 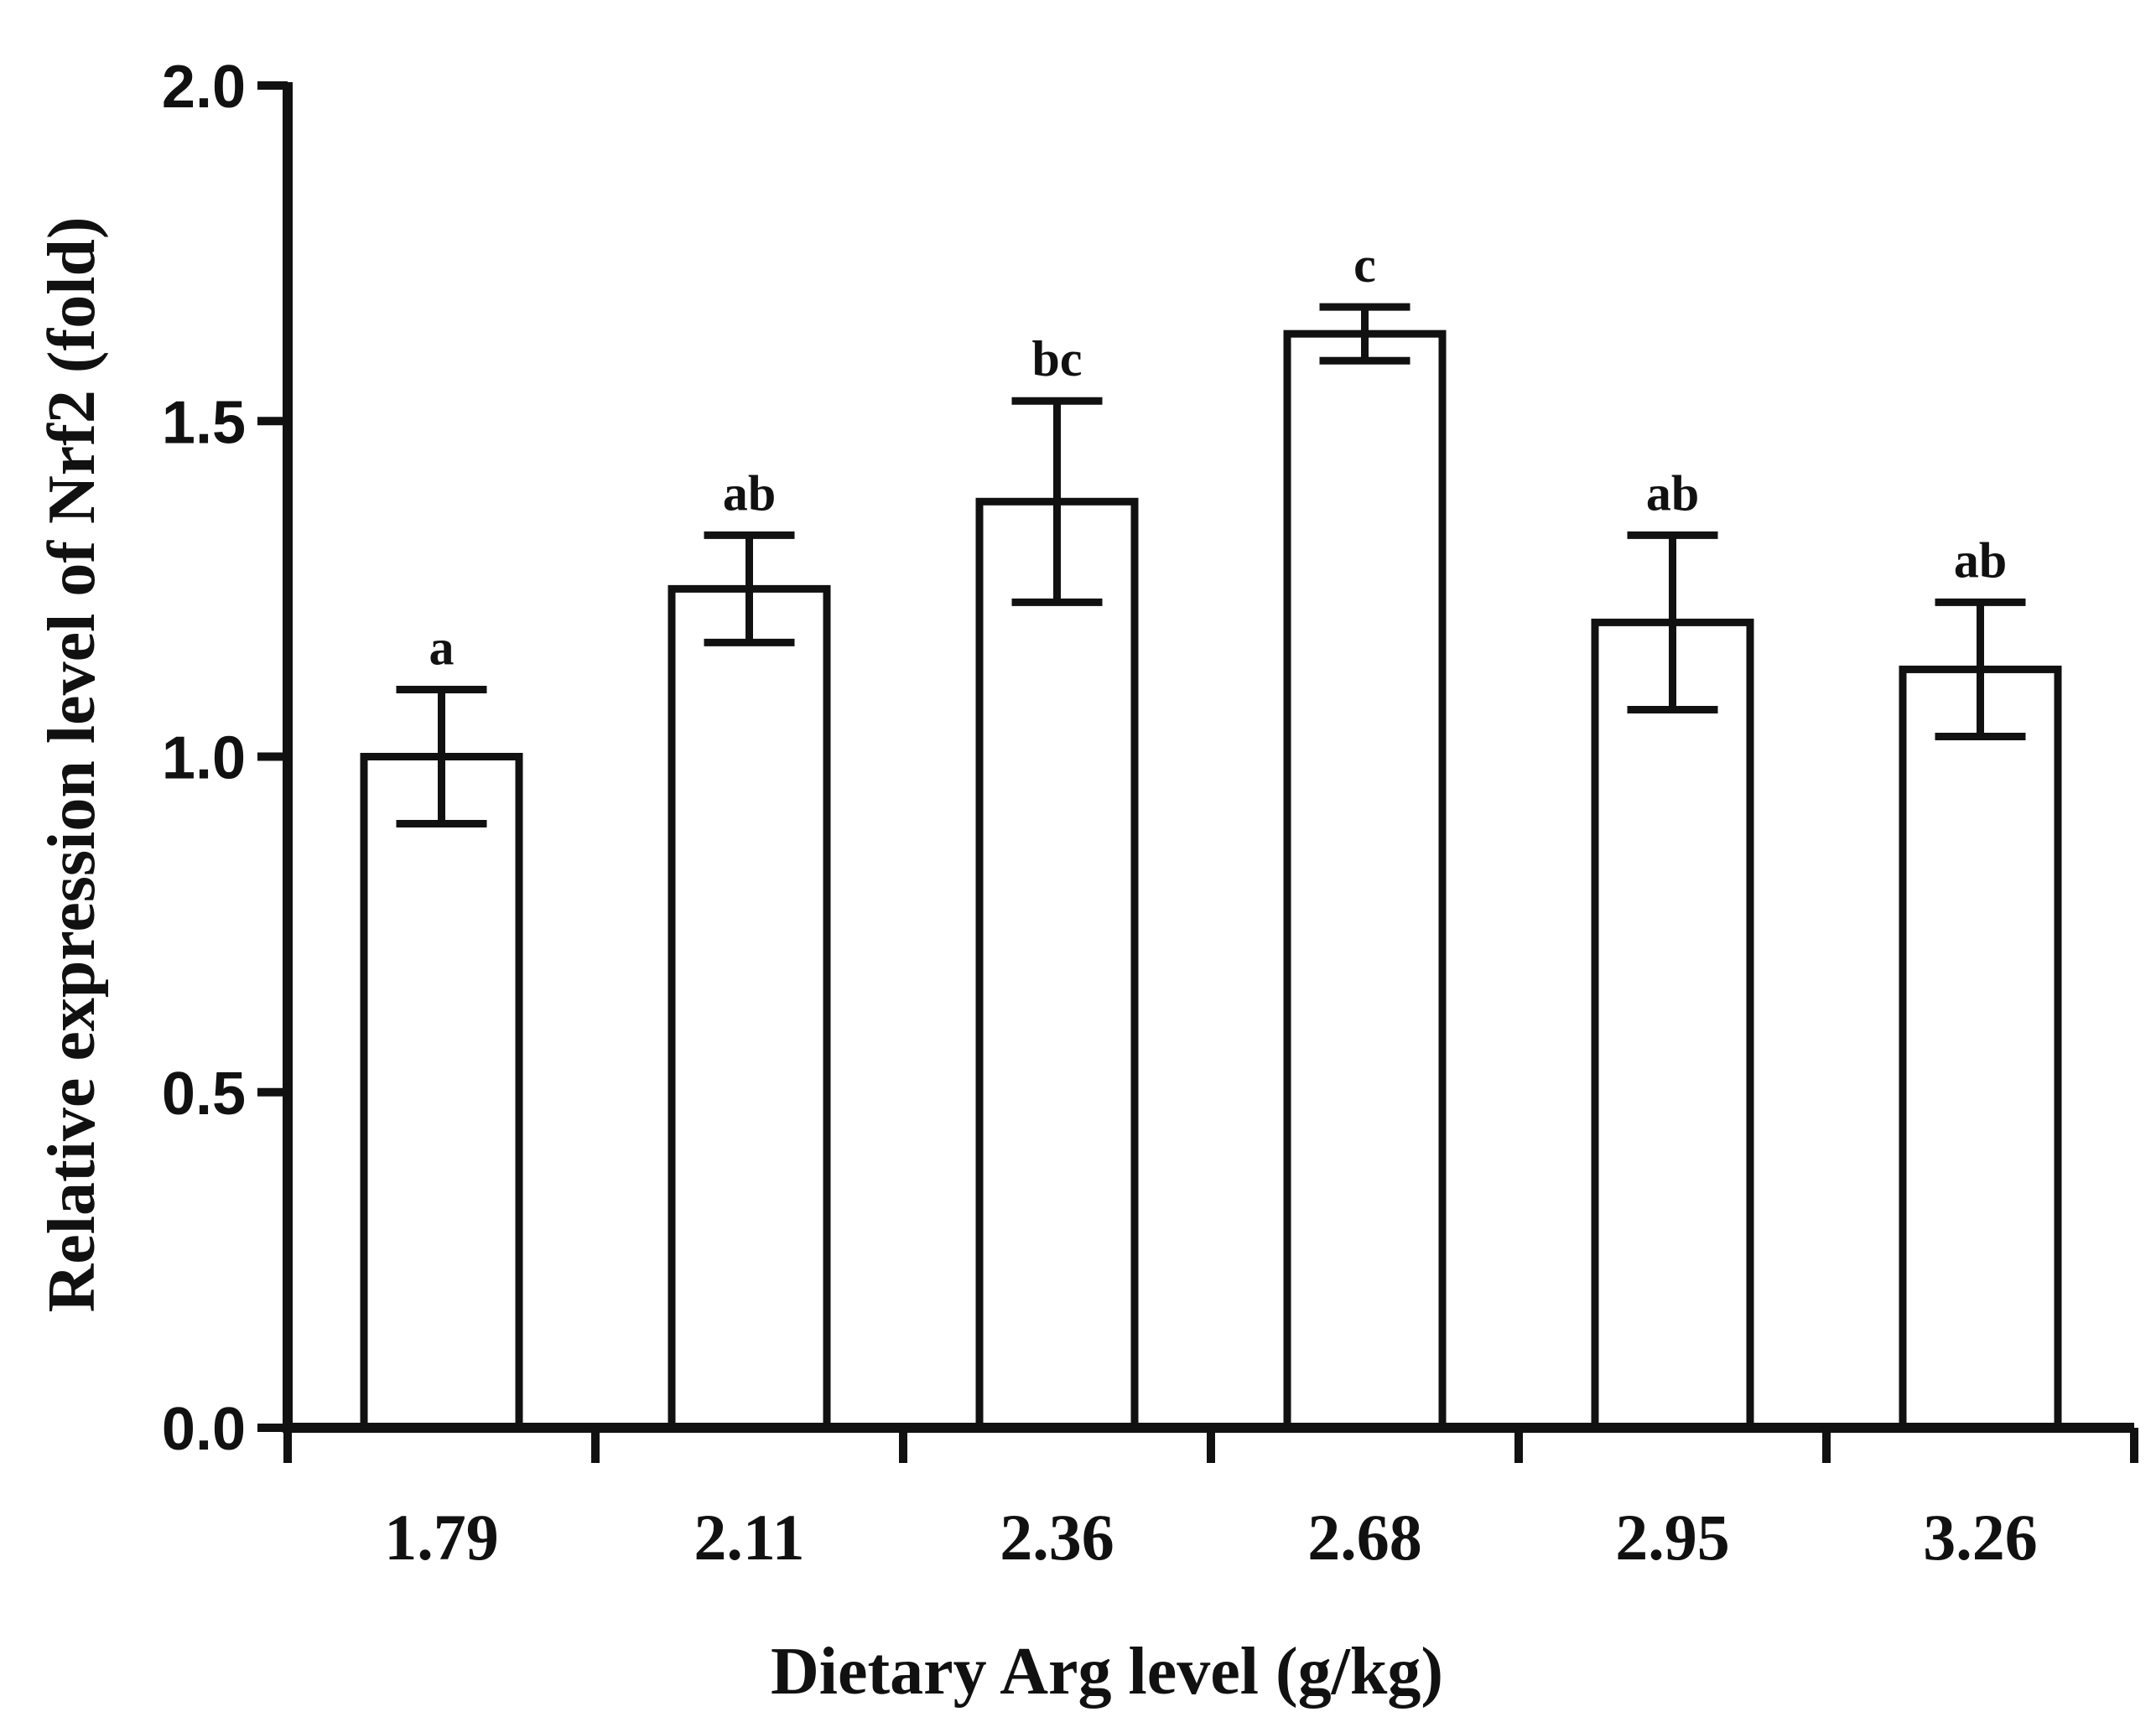 I want to click on significance-label-2.68: c, so click(x=1364, y=265).